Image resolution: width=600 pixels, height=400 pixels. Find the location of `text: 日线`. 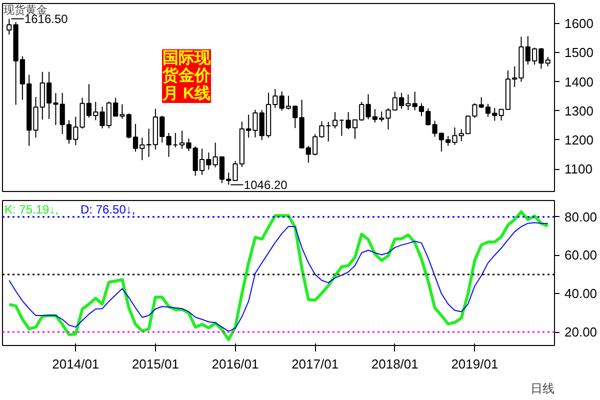

text: 日线 is located at coordinates (542, 389).